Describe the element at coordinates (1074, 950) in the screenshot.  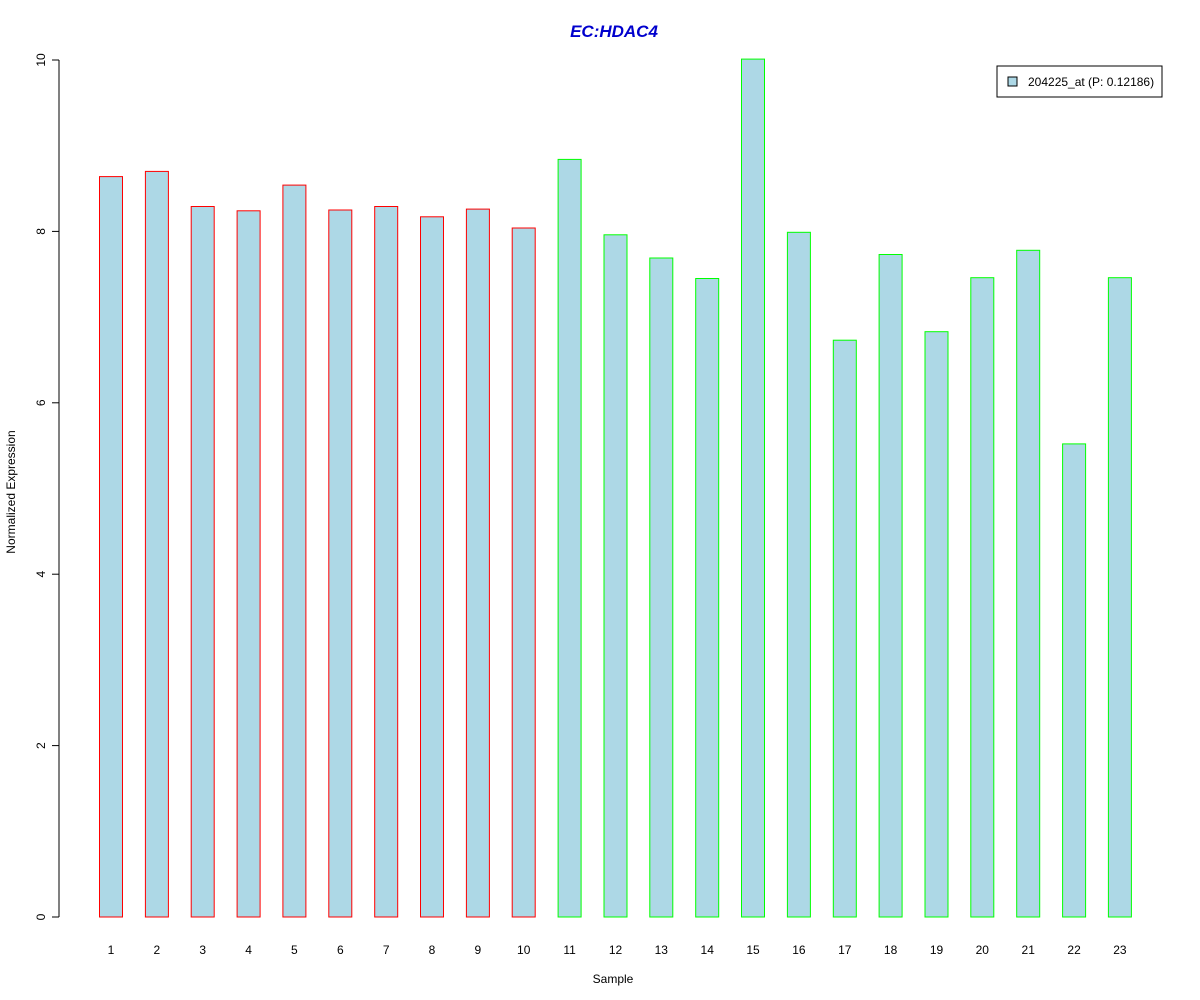
I see `x-tick-label: 22` at that location.